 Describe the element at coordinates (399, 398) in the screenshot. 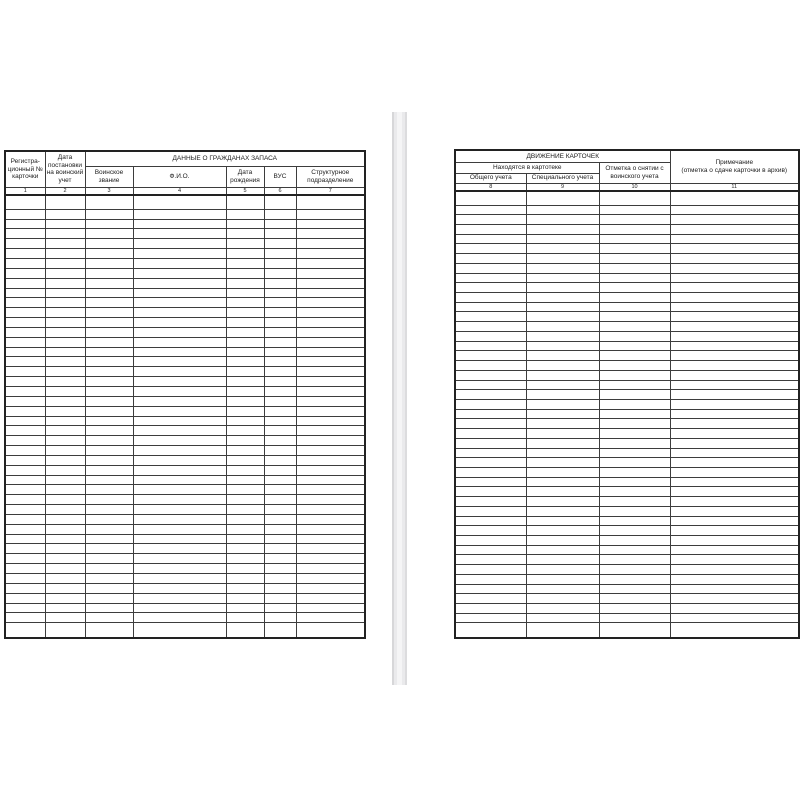

I see `book-spine` at that location.